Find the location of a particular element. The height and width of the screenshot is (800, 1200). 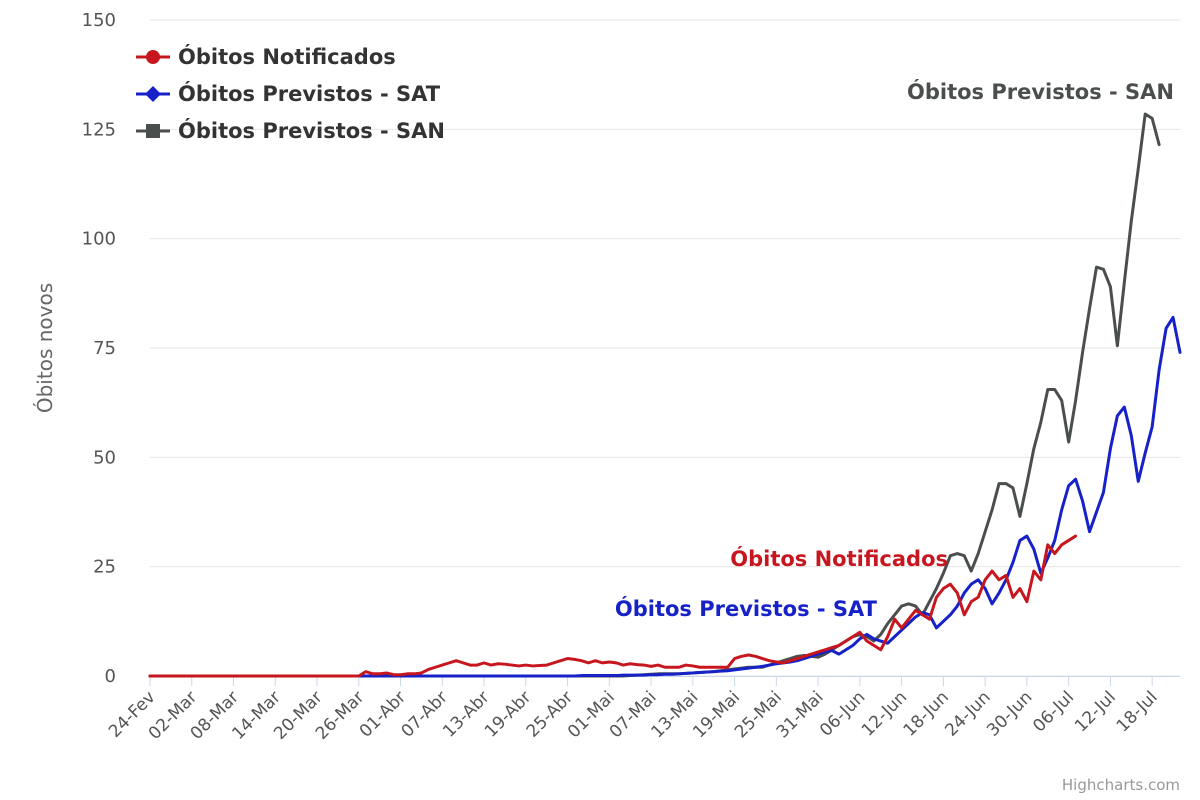

y-tick-label: 0 is located at coordinates (110, 676).